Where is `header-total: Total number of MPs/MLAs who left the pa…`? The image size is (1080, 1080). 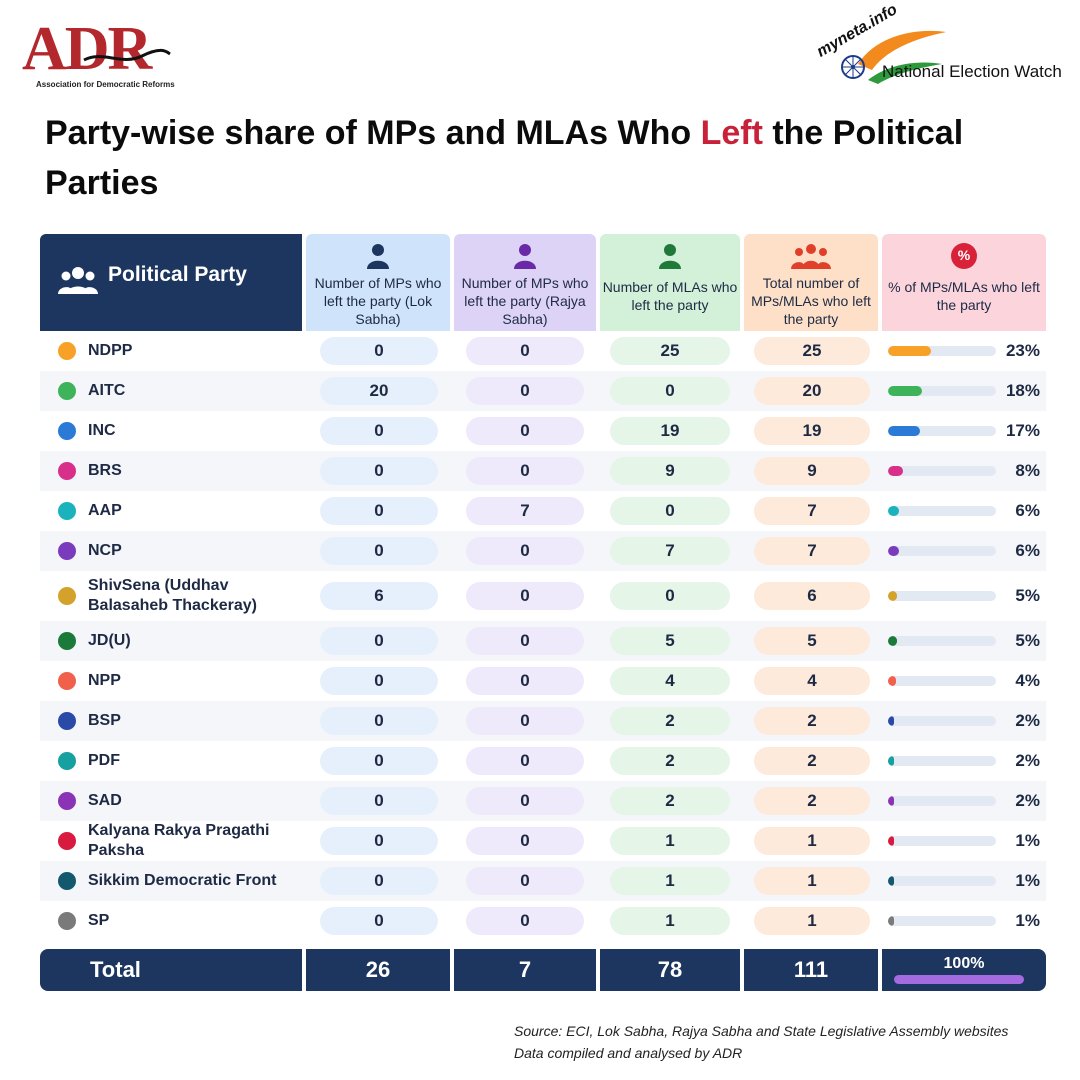
header-total: Total number of MPs/MLAs who left the pa… is located at coordinates (811, 282).